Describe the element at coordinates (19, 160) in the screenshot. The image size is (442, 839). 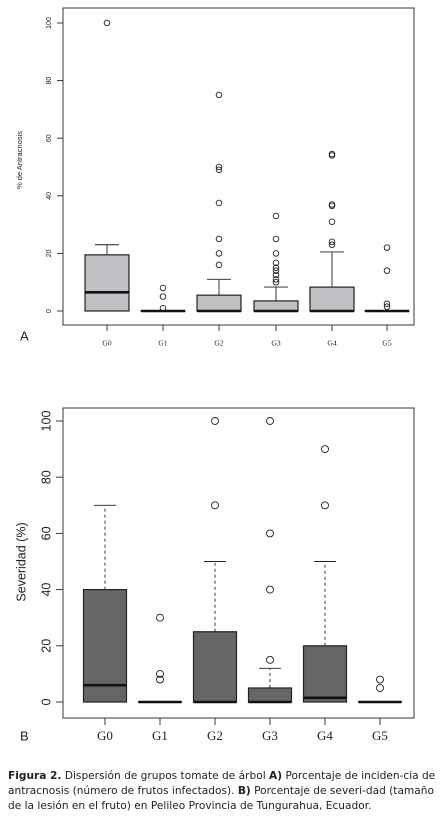
I see `y-axis-label: % de Antracnosis` at that location.